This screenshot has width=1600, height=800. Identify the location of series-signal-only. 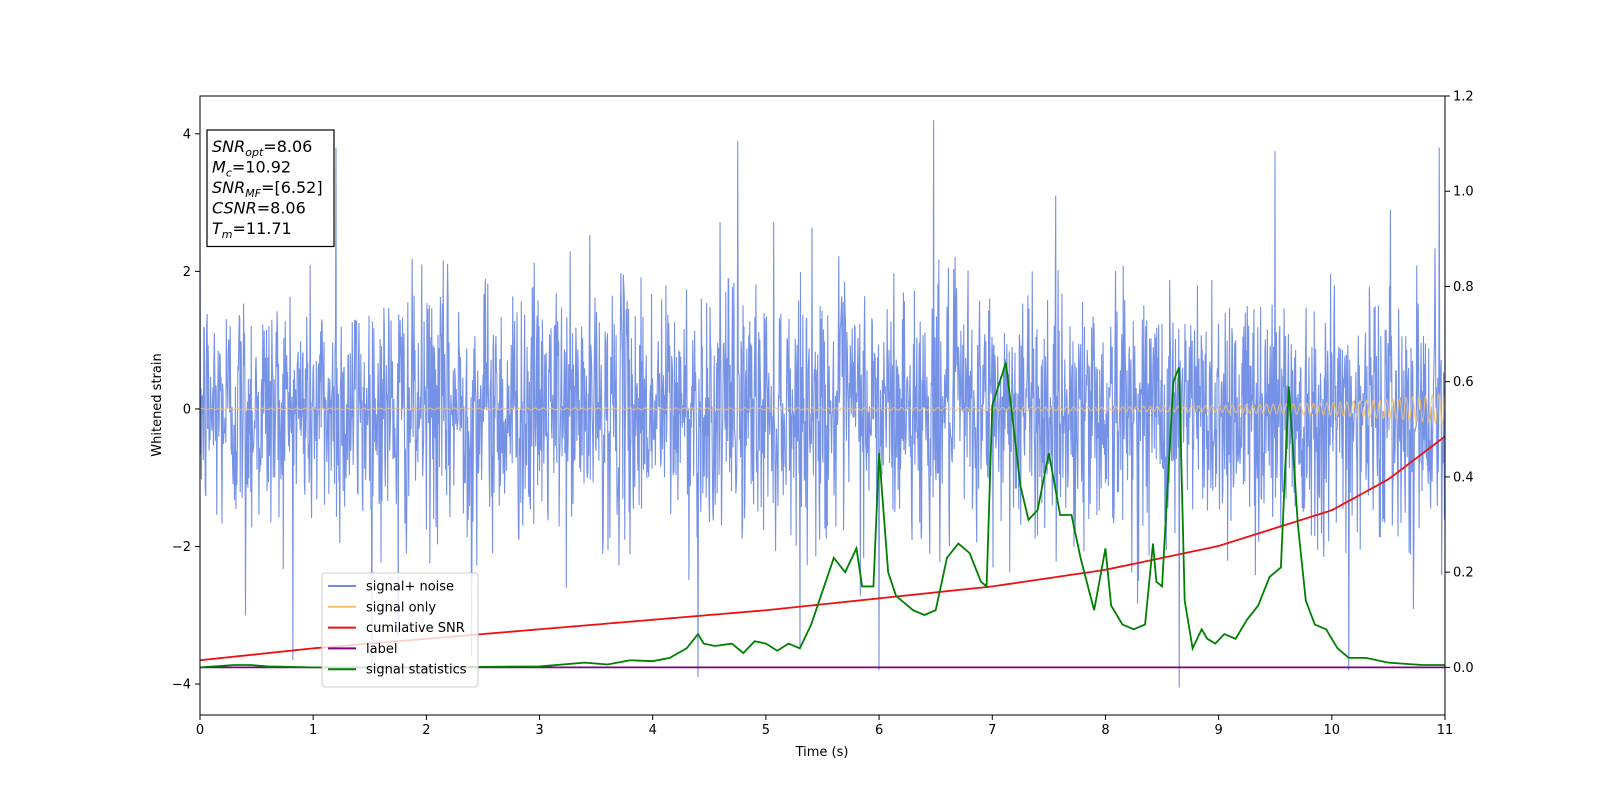
(822, 409).